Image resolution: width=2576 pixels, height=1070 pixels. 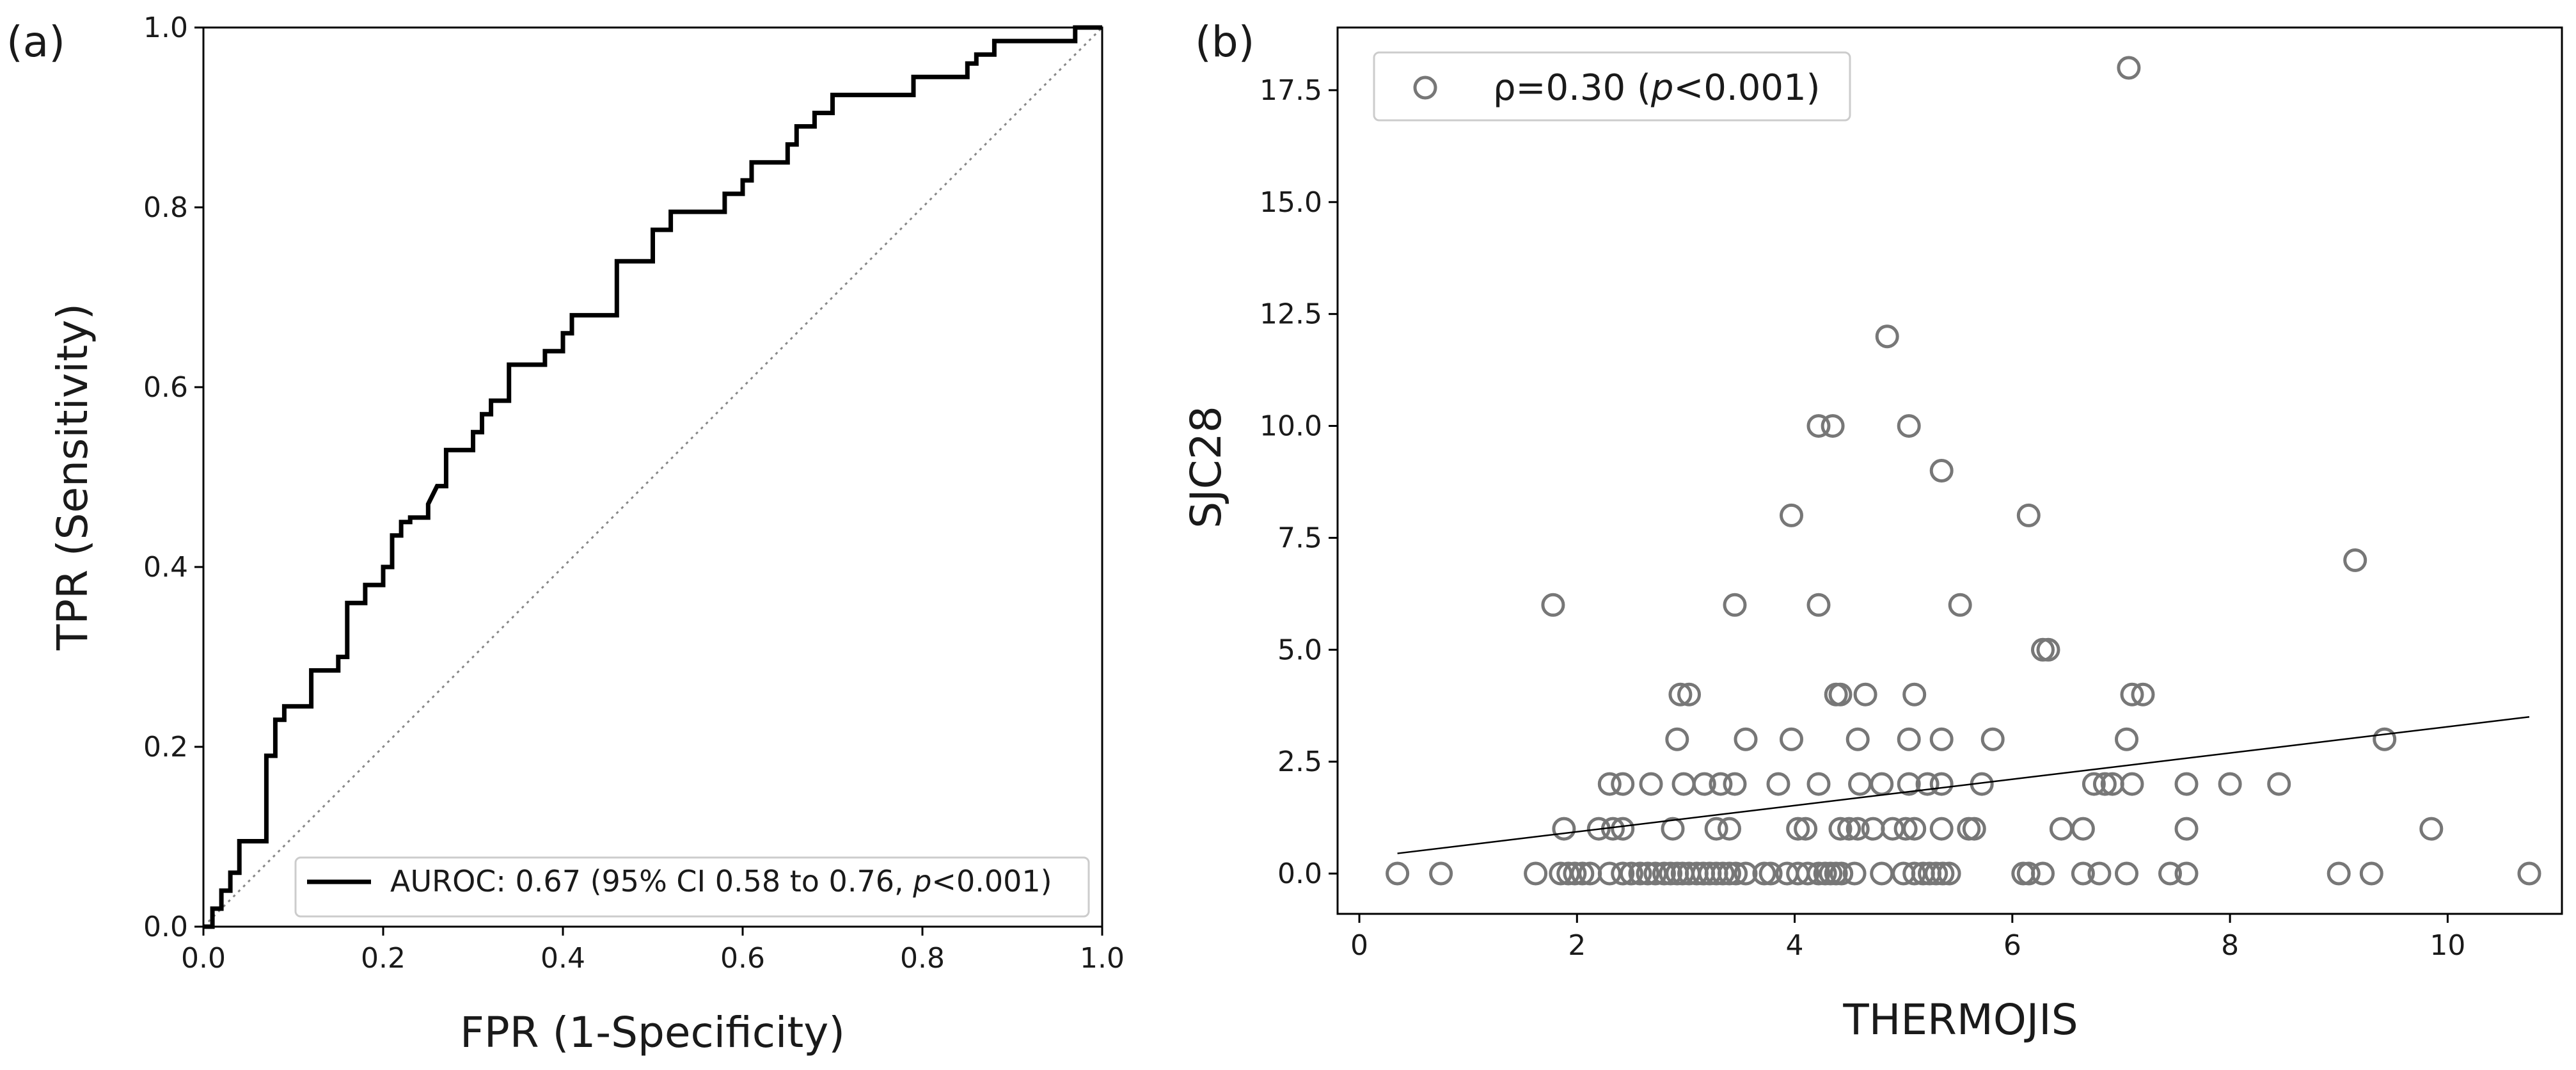 I want to click on roc-y-tick-label: 0.0, so click(x=165, y=927).